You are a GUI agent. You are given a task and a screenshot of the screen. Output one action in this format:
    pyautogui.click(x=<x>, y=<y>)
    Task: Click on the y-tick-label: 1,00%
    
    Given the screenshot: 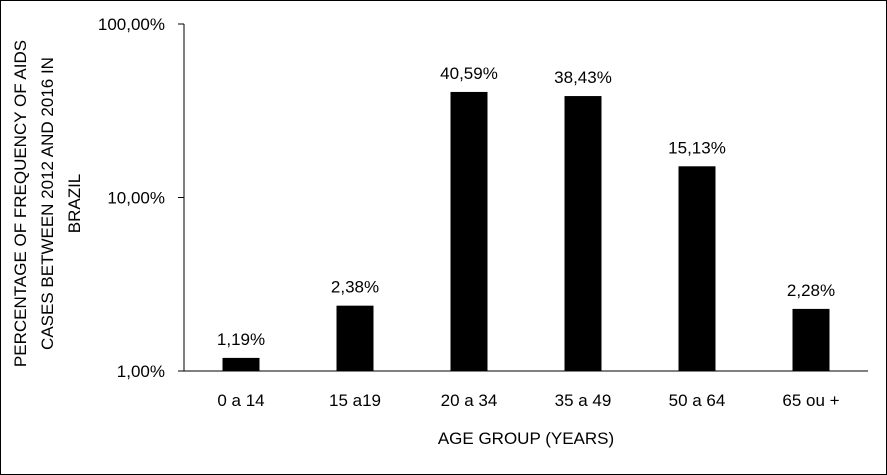 What is the action you would take?
    pyautogui.click(x=141, y=371)
    